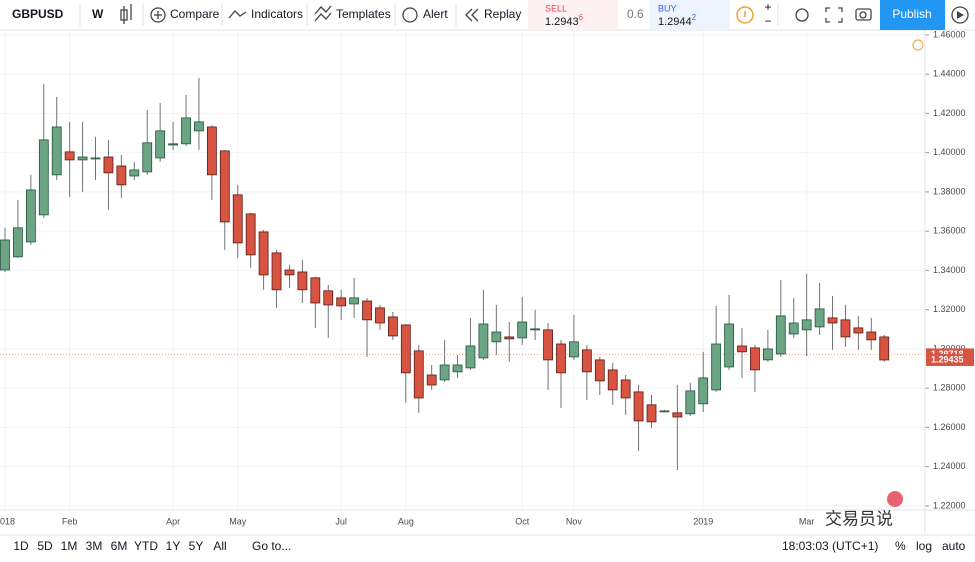 The width and height of the screenshot is (975, 562). What do you see at coordinates (173, 546) in the screenshot?
I see `range-button: 1Y` at bounding box center [173, 546].